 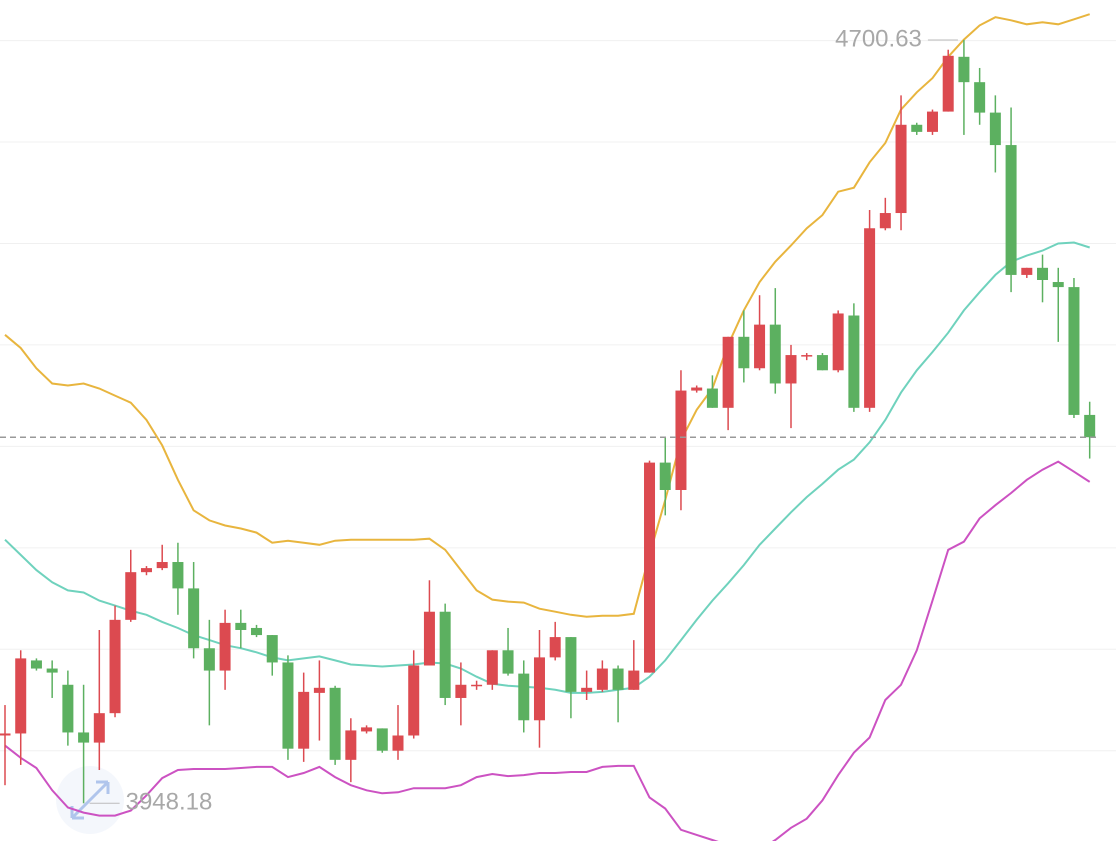 What do you see at coordinates (169, 802) in the screenshot?
I see `min-label: 3948.18` at bounding box center [169, 802].